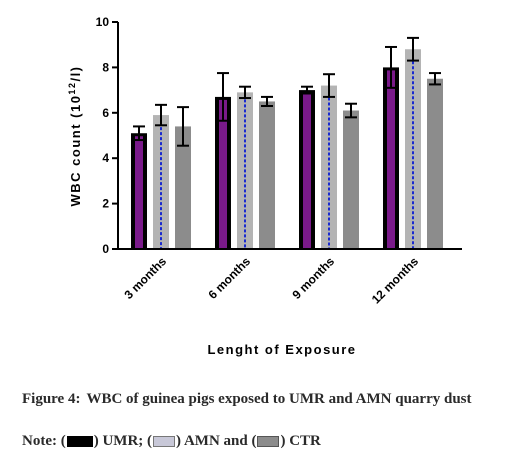  Describe the element at coordinates (103, 22) in the screenshot. I see `y-tick-label: 10` at that location.